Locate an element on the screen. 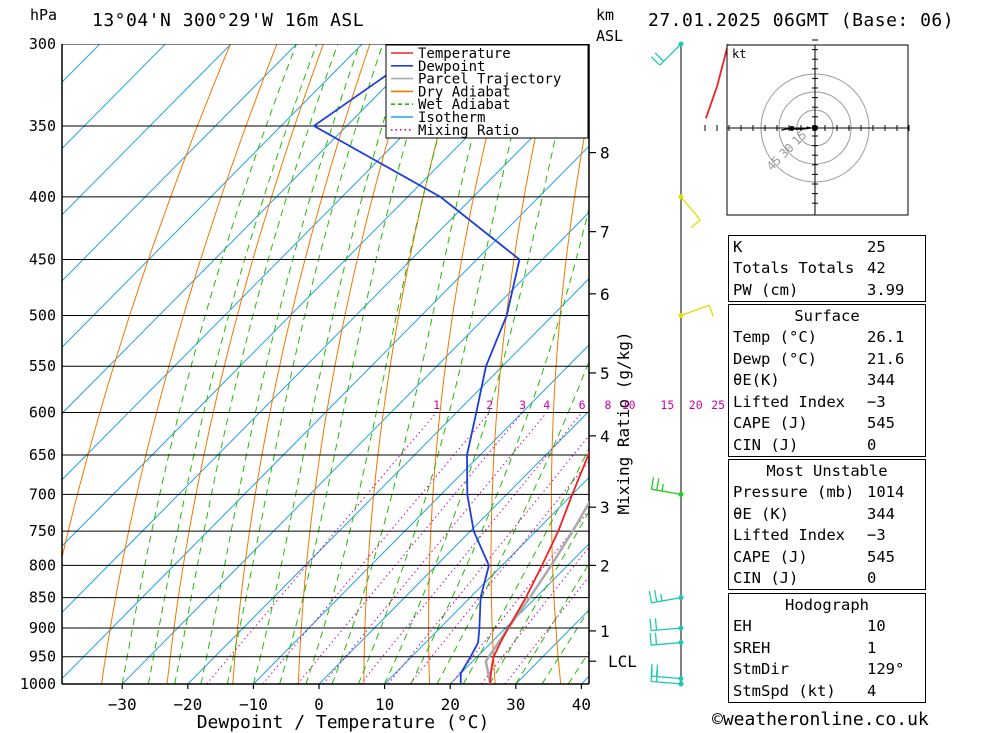 This screenshot has height=733, width=1000. index-label: StmSpd (kt) is located at coordinates (784, 690).